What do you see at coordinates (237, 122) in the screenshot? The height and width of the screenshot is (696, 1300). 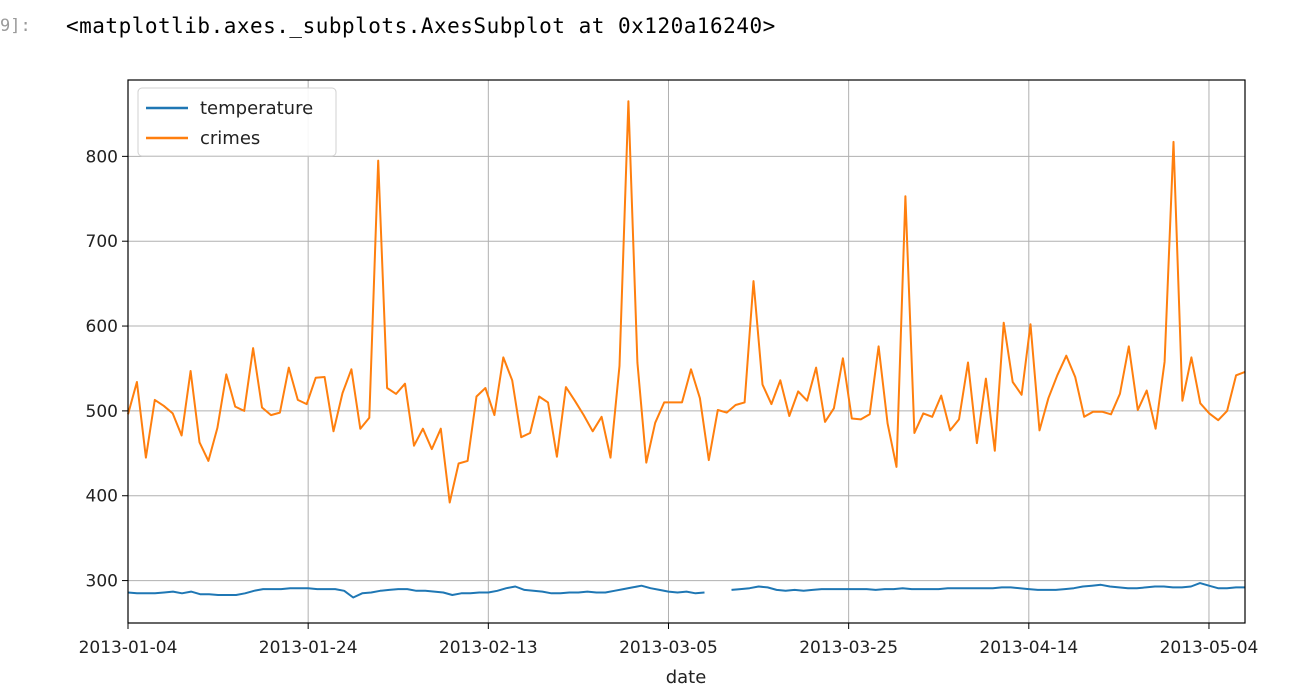 I see `legend: temperature crimes` at bounding box center [237, 122].